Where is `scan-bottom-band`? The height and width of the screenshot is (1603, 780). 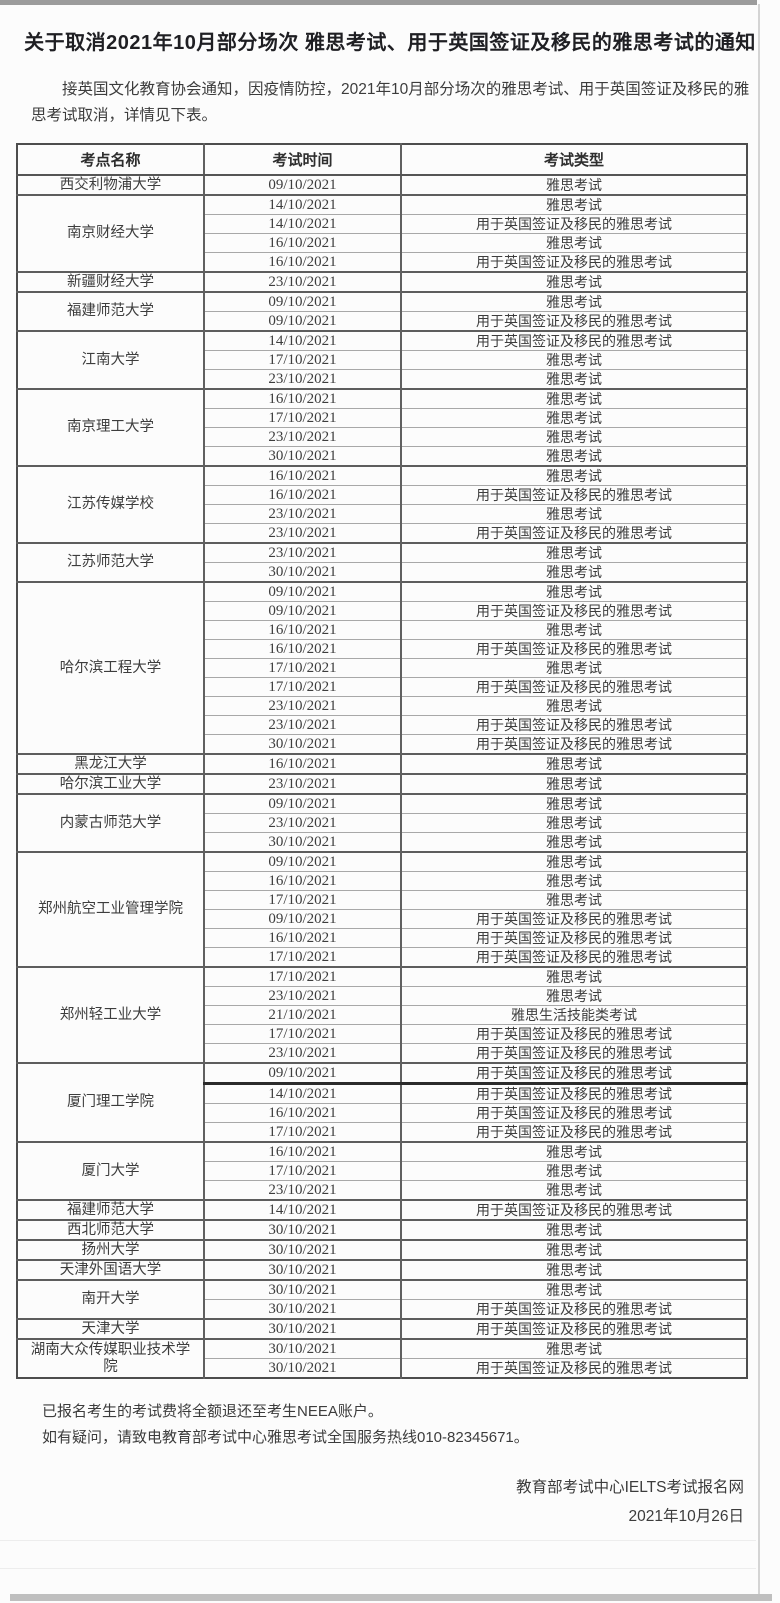
scan-bottom-band is located at coordinates (391, 1597).